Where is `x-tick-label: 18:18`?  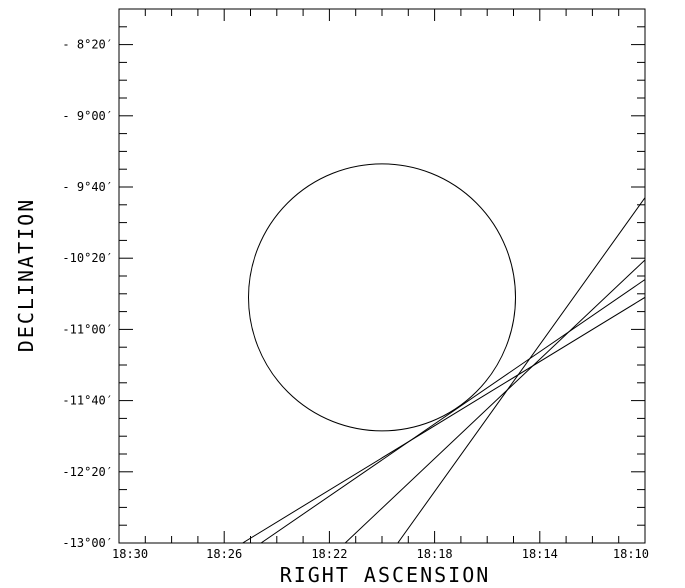 x-tick-label: 18:18 is located at coordinates (435, 554).